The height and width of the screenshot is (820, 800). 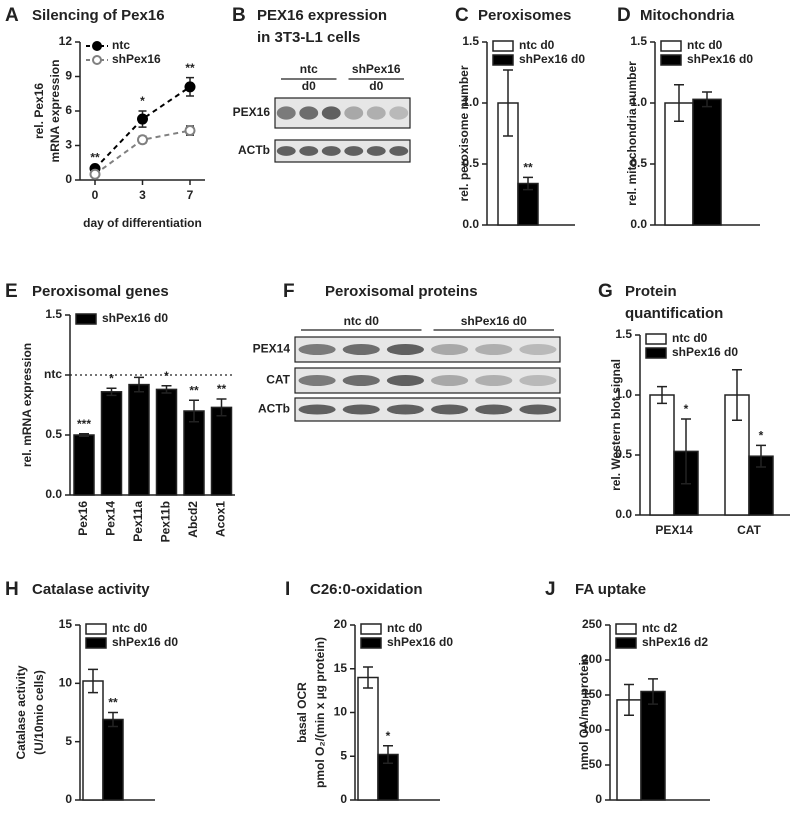 What do you see at coordinates (494, 321) in the screenshot?
I see `lane-group-label: shPex16 d0` at bounding box center [494, 321].